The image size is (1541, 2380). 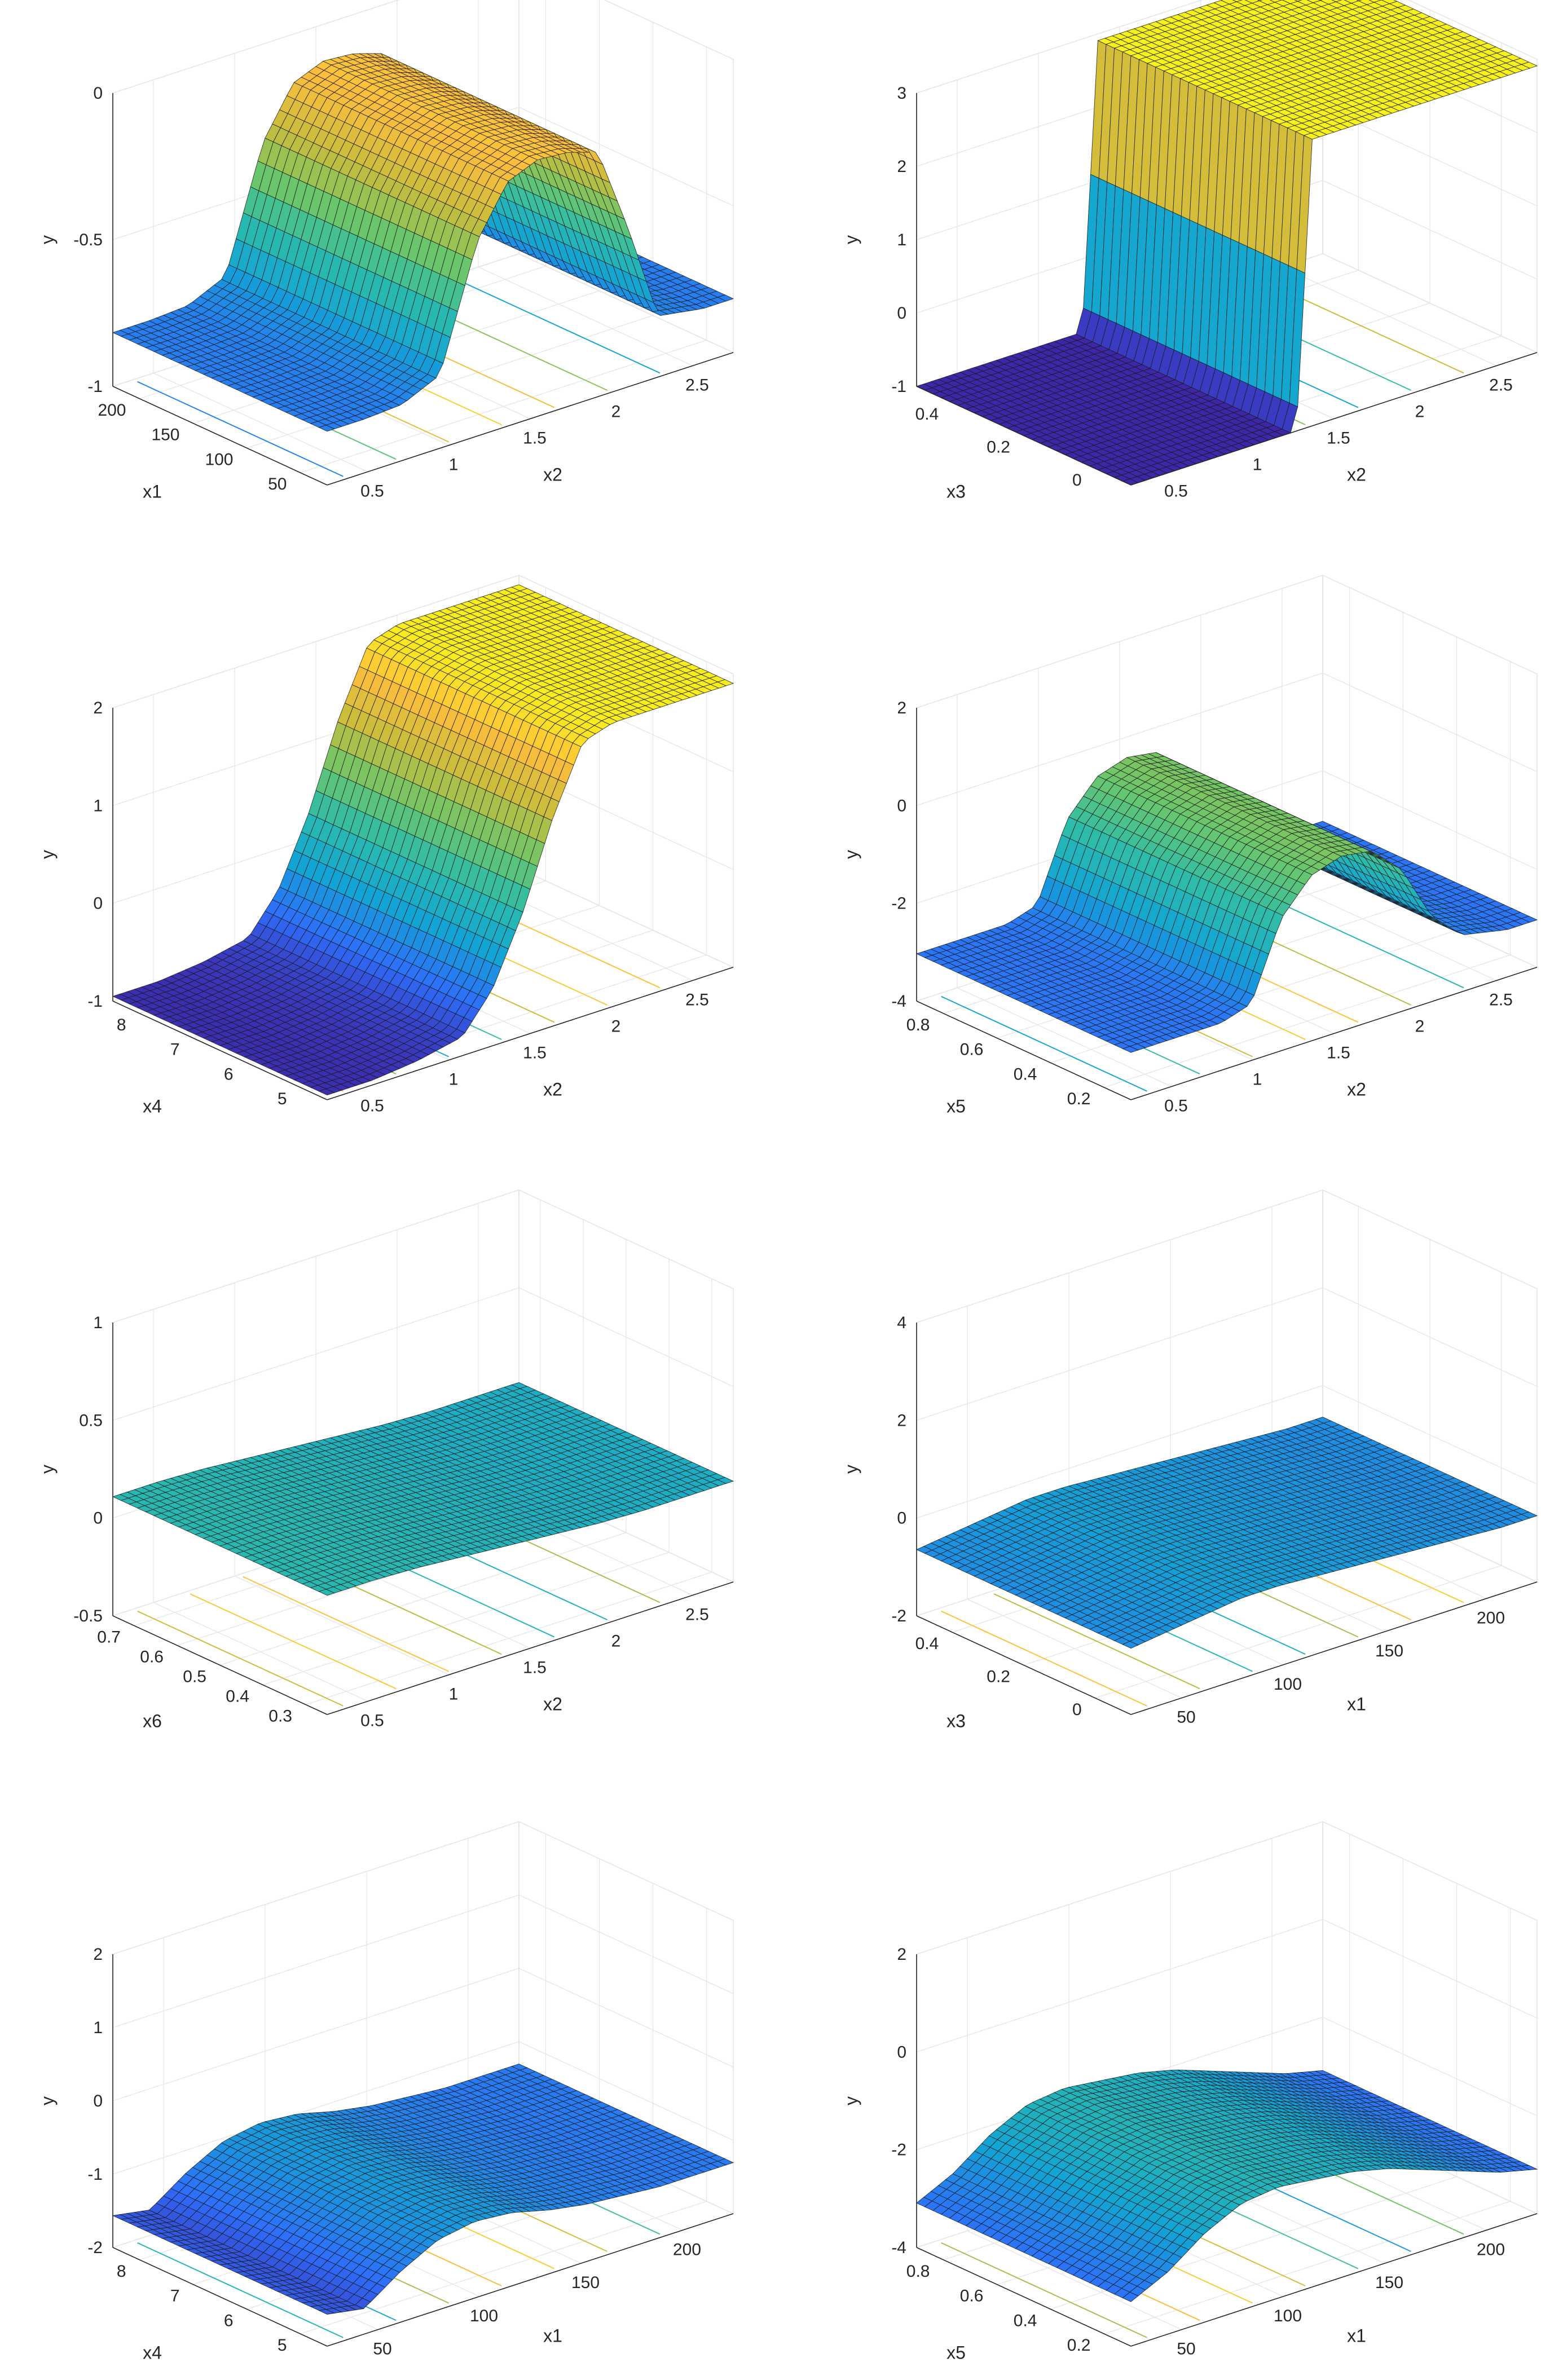 I want to click on y-tick-label: 6, so click(x=229, y=1074).